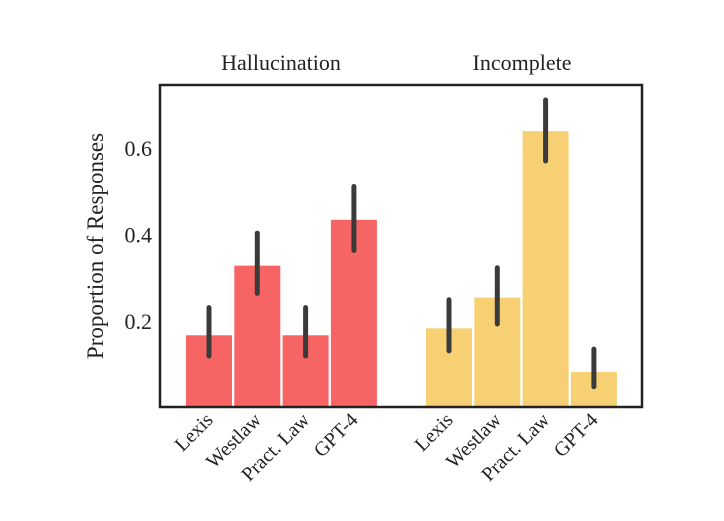  I want to click on y-tick-label: 0.6, so click(139, 148).